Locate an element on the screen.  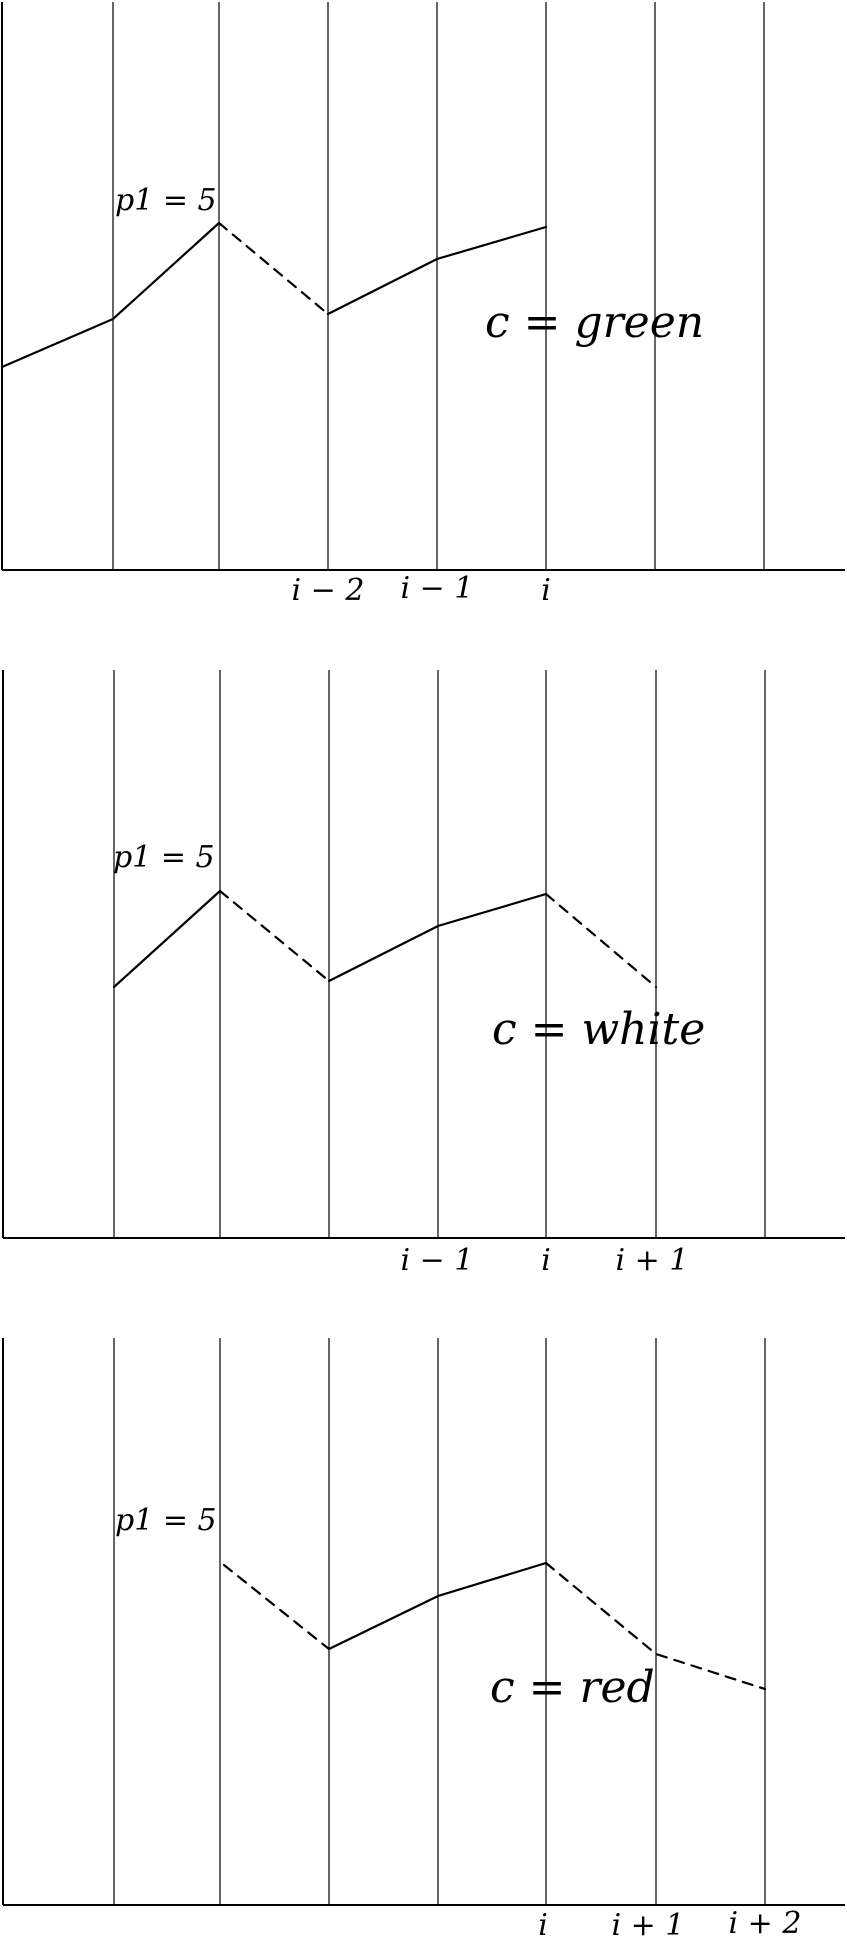
panel-2-solid-segment-left is located at coordinates (167, 939).